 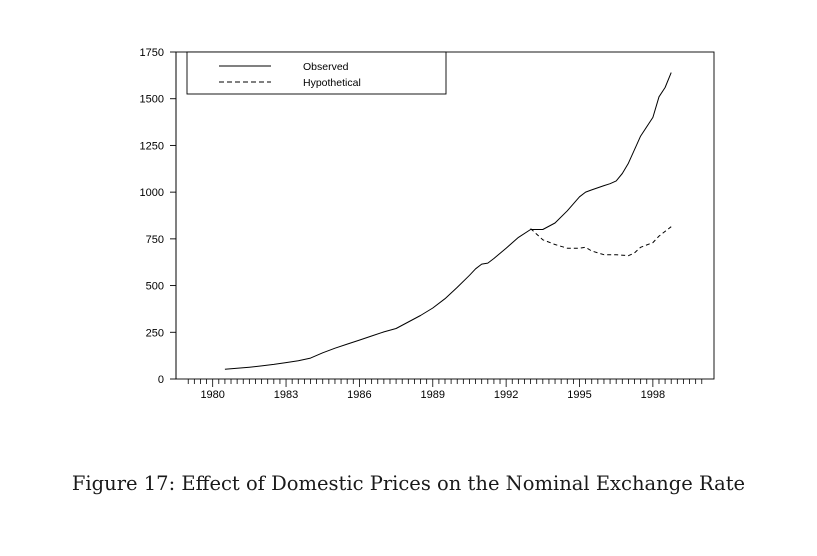 What do you see at coordinates (286, 395) in the screenshot?
I see `x-tick-label: 1983` at bounding box center [286, 395].